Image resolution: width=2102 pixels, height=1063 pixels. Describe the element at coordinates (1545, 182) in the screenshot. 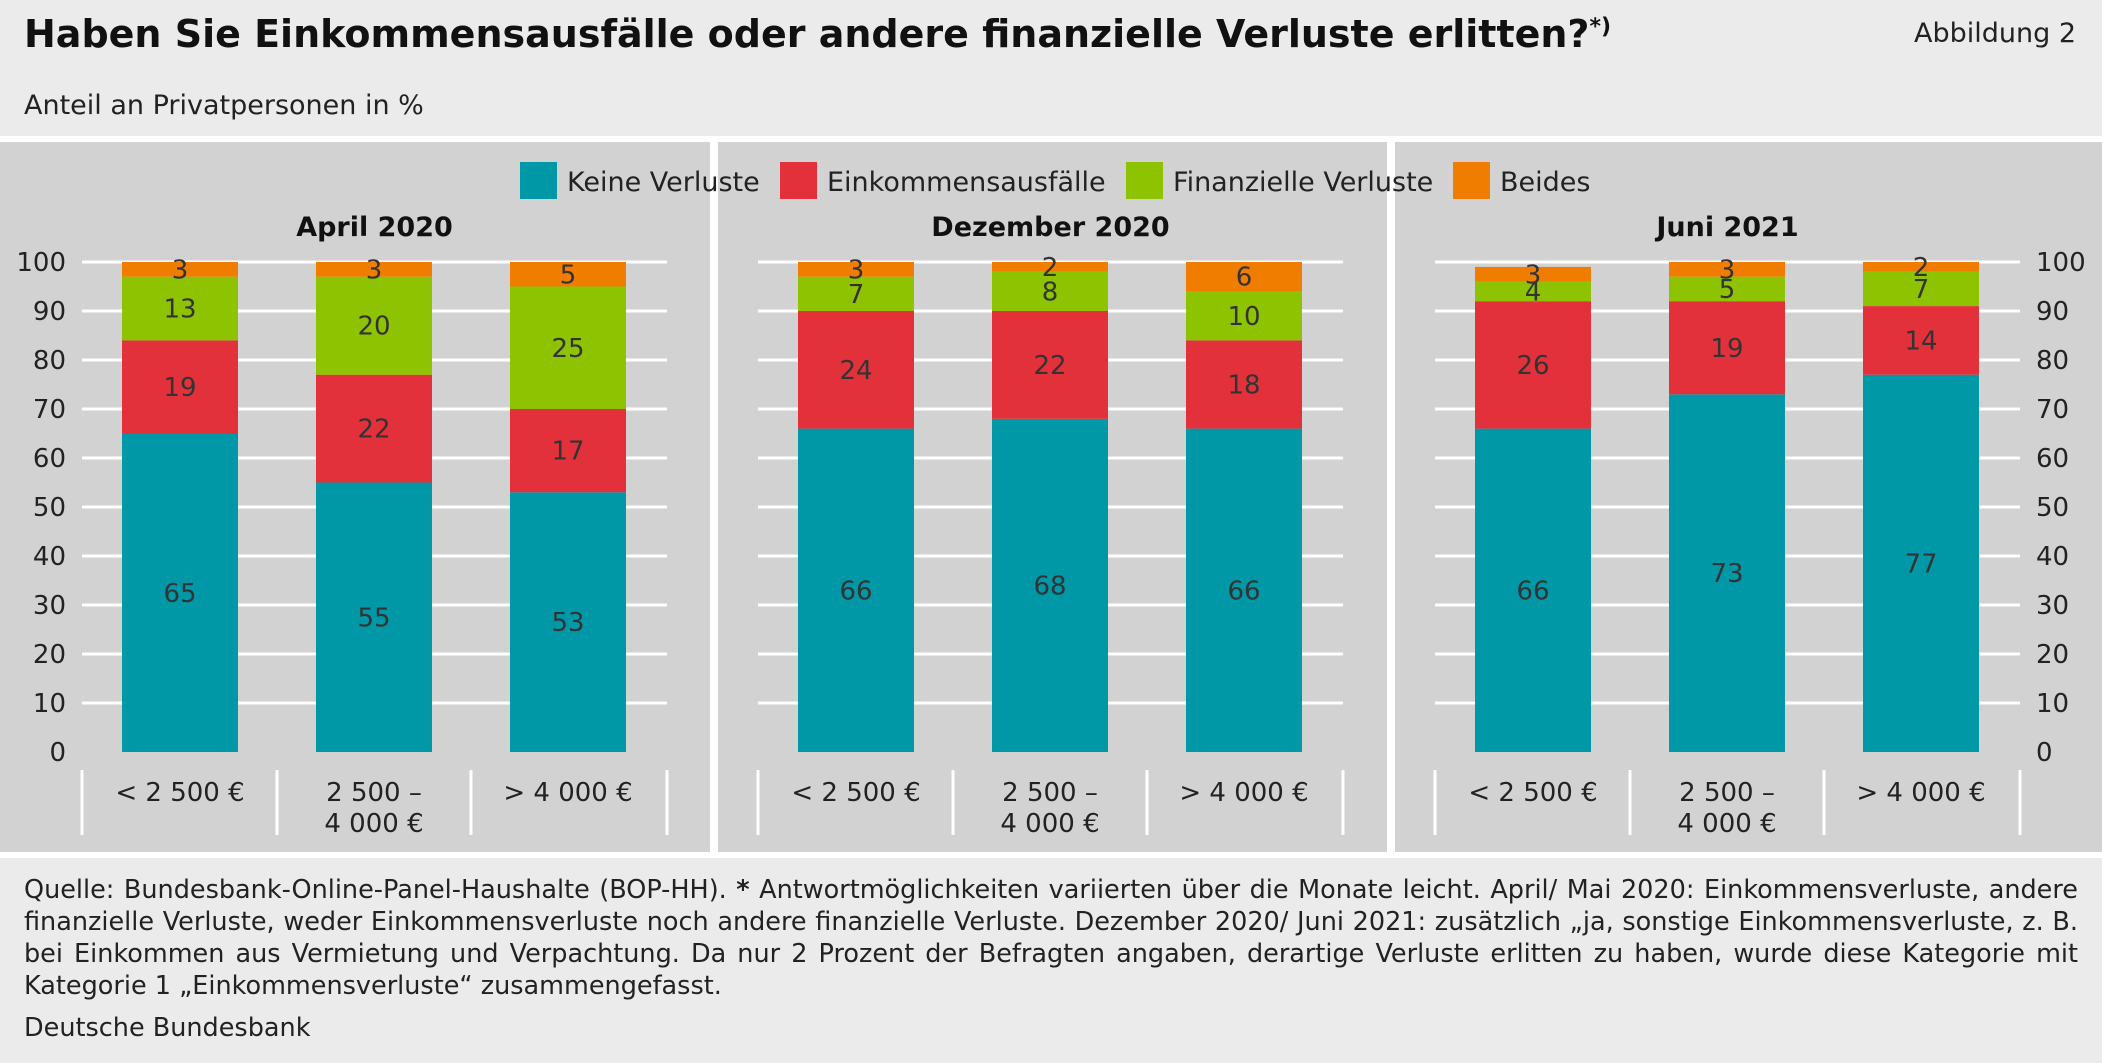

I see `legend-label: Beides` at that location.